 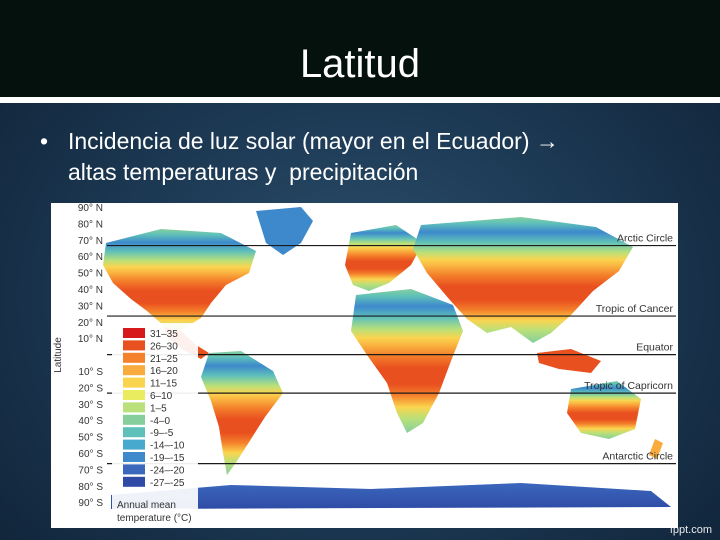 What do you see at coordinates (90, 421) in the screenshot?
I see `latitude-tick-label: 40° S` at bounding box center [90, 421].